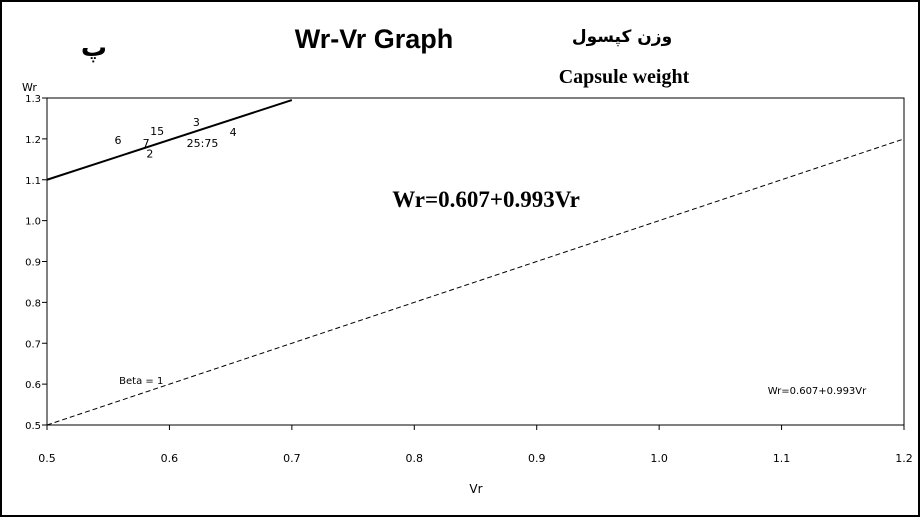  Describe the element at coordinates (659, 458) in the screenshot. I see `x-tick-label: 1.0` at that location.